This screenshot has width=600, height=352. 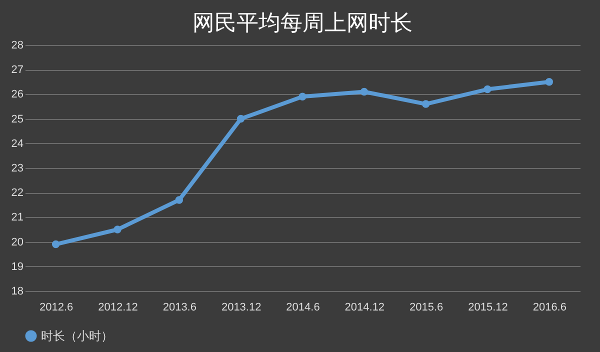 I want to click on x-tick-label: 2013.6, so click(x=179, y=308).